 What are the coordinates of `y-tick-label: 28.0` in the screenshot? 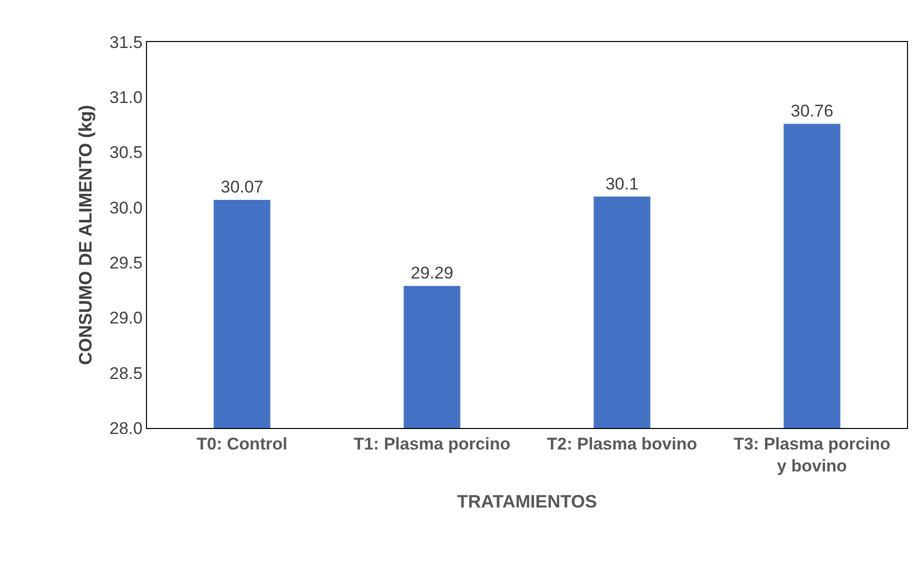 It's located at (126, 428).